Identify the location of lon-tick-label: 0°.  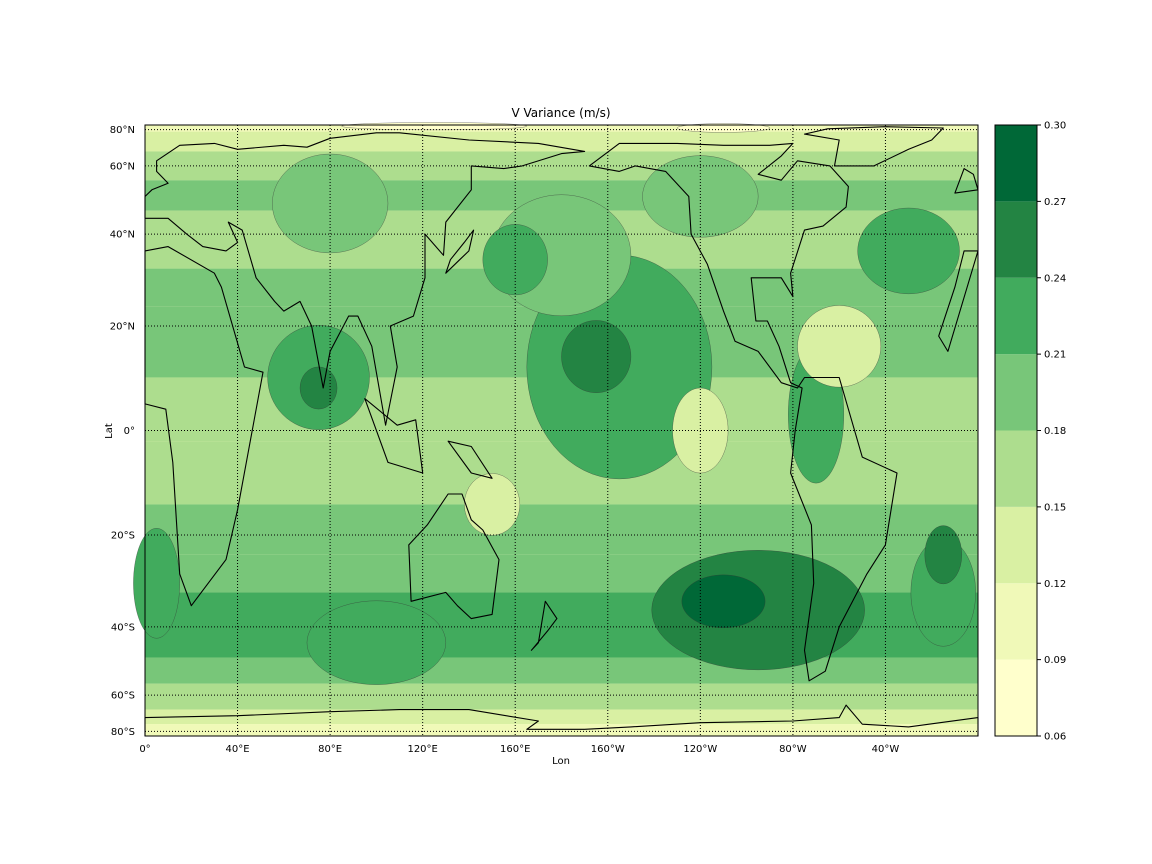
(144, 749).